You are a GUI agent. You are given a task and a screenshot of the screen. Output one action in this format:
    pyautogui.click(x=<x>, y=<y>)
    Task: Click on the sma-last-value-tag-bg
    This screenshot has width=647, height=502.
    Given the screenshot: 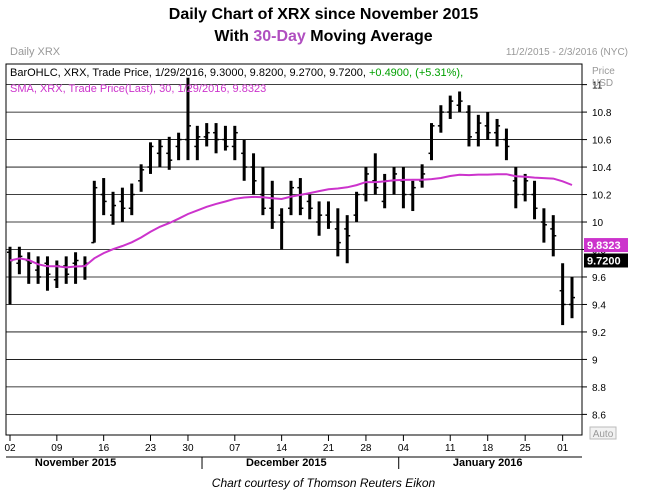 What is the action you would take?
    pyautogui.click(x=606, y=245)
    